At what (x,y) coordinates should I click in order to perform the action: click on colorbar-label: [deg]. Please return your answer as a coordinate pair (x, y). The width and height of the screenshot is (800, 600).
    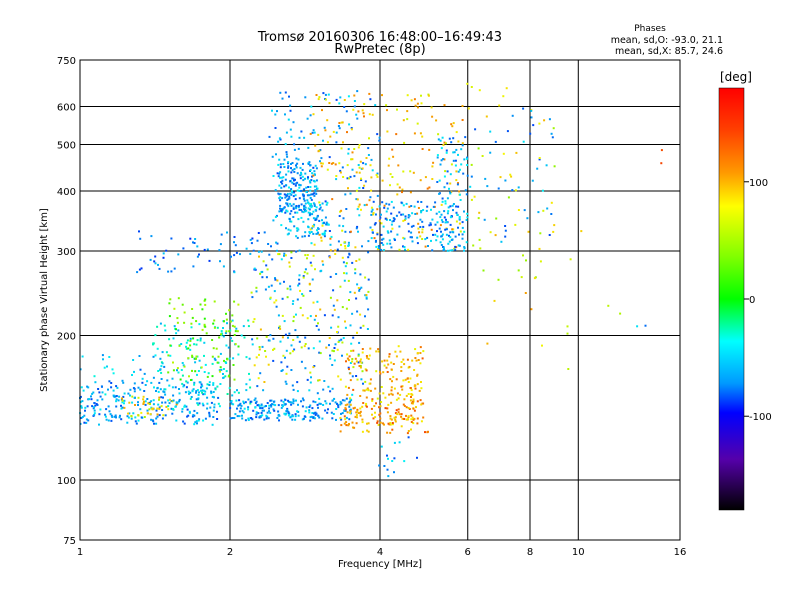
    Looking at the image, I should click on (736, 77).